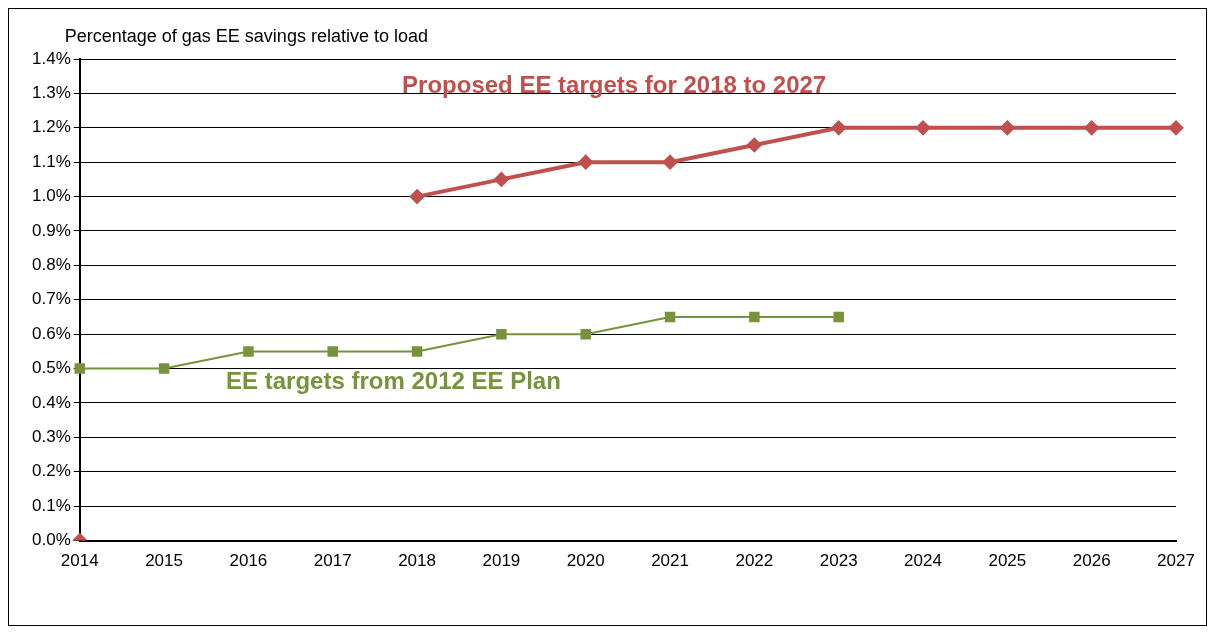  Describe the element at coordinates (51, 333) in the screenshot. I see `y-tick-label: 0.6%` at that location.